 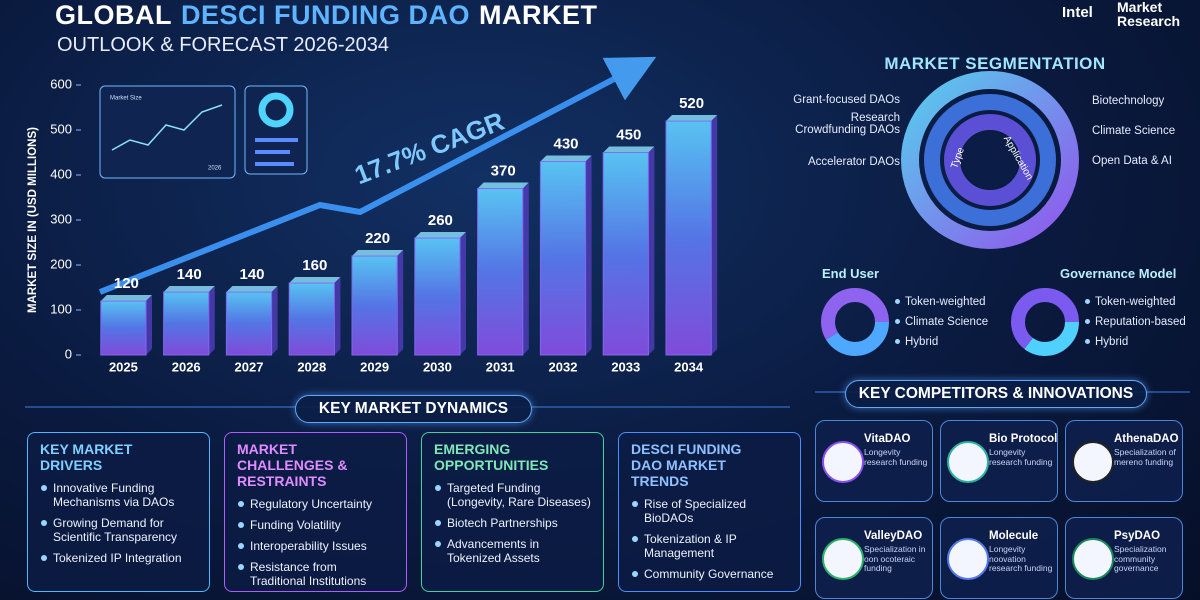 What do you see at coordinates (999, 461) in the screenshot?
I see `competitor-card: Bio Protocol Longevity research funding` at bounding box center [999, 461].